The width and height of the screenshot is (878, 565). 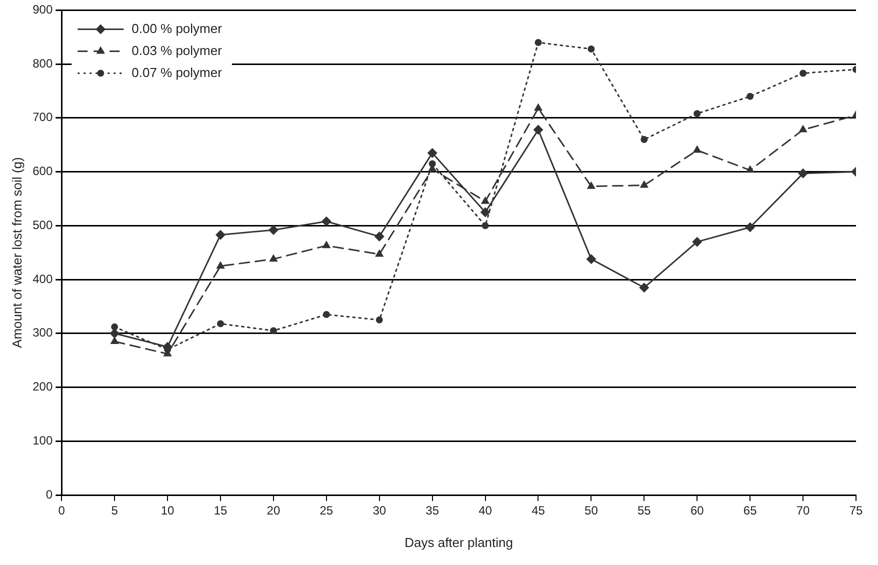 What do you see at coordinates (42, 387) in the screenshot?
I see `y-tick-label: 200` at bounding box center [42, 387].